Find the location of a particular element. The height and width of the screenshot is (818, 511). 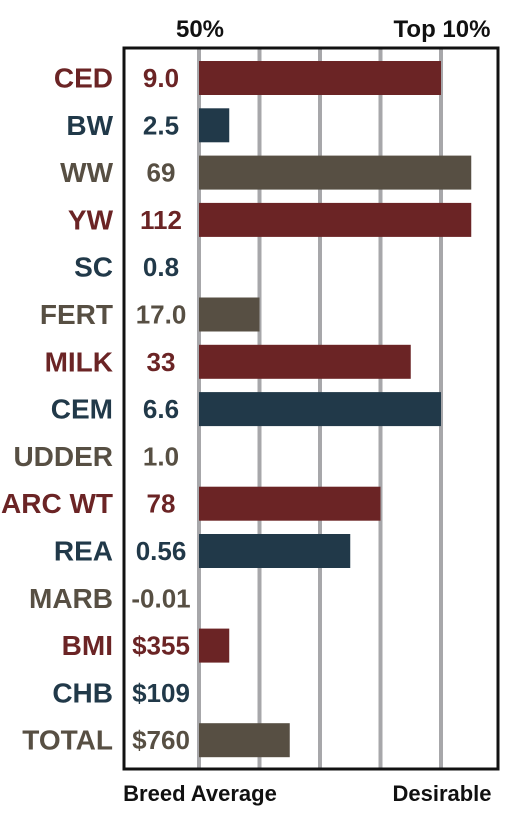

category-label: TOTAL is located at coordinates (67, 740).